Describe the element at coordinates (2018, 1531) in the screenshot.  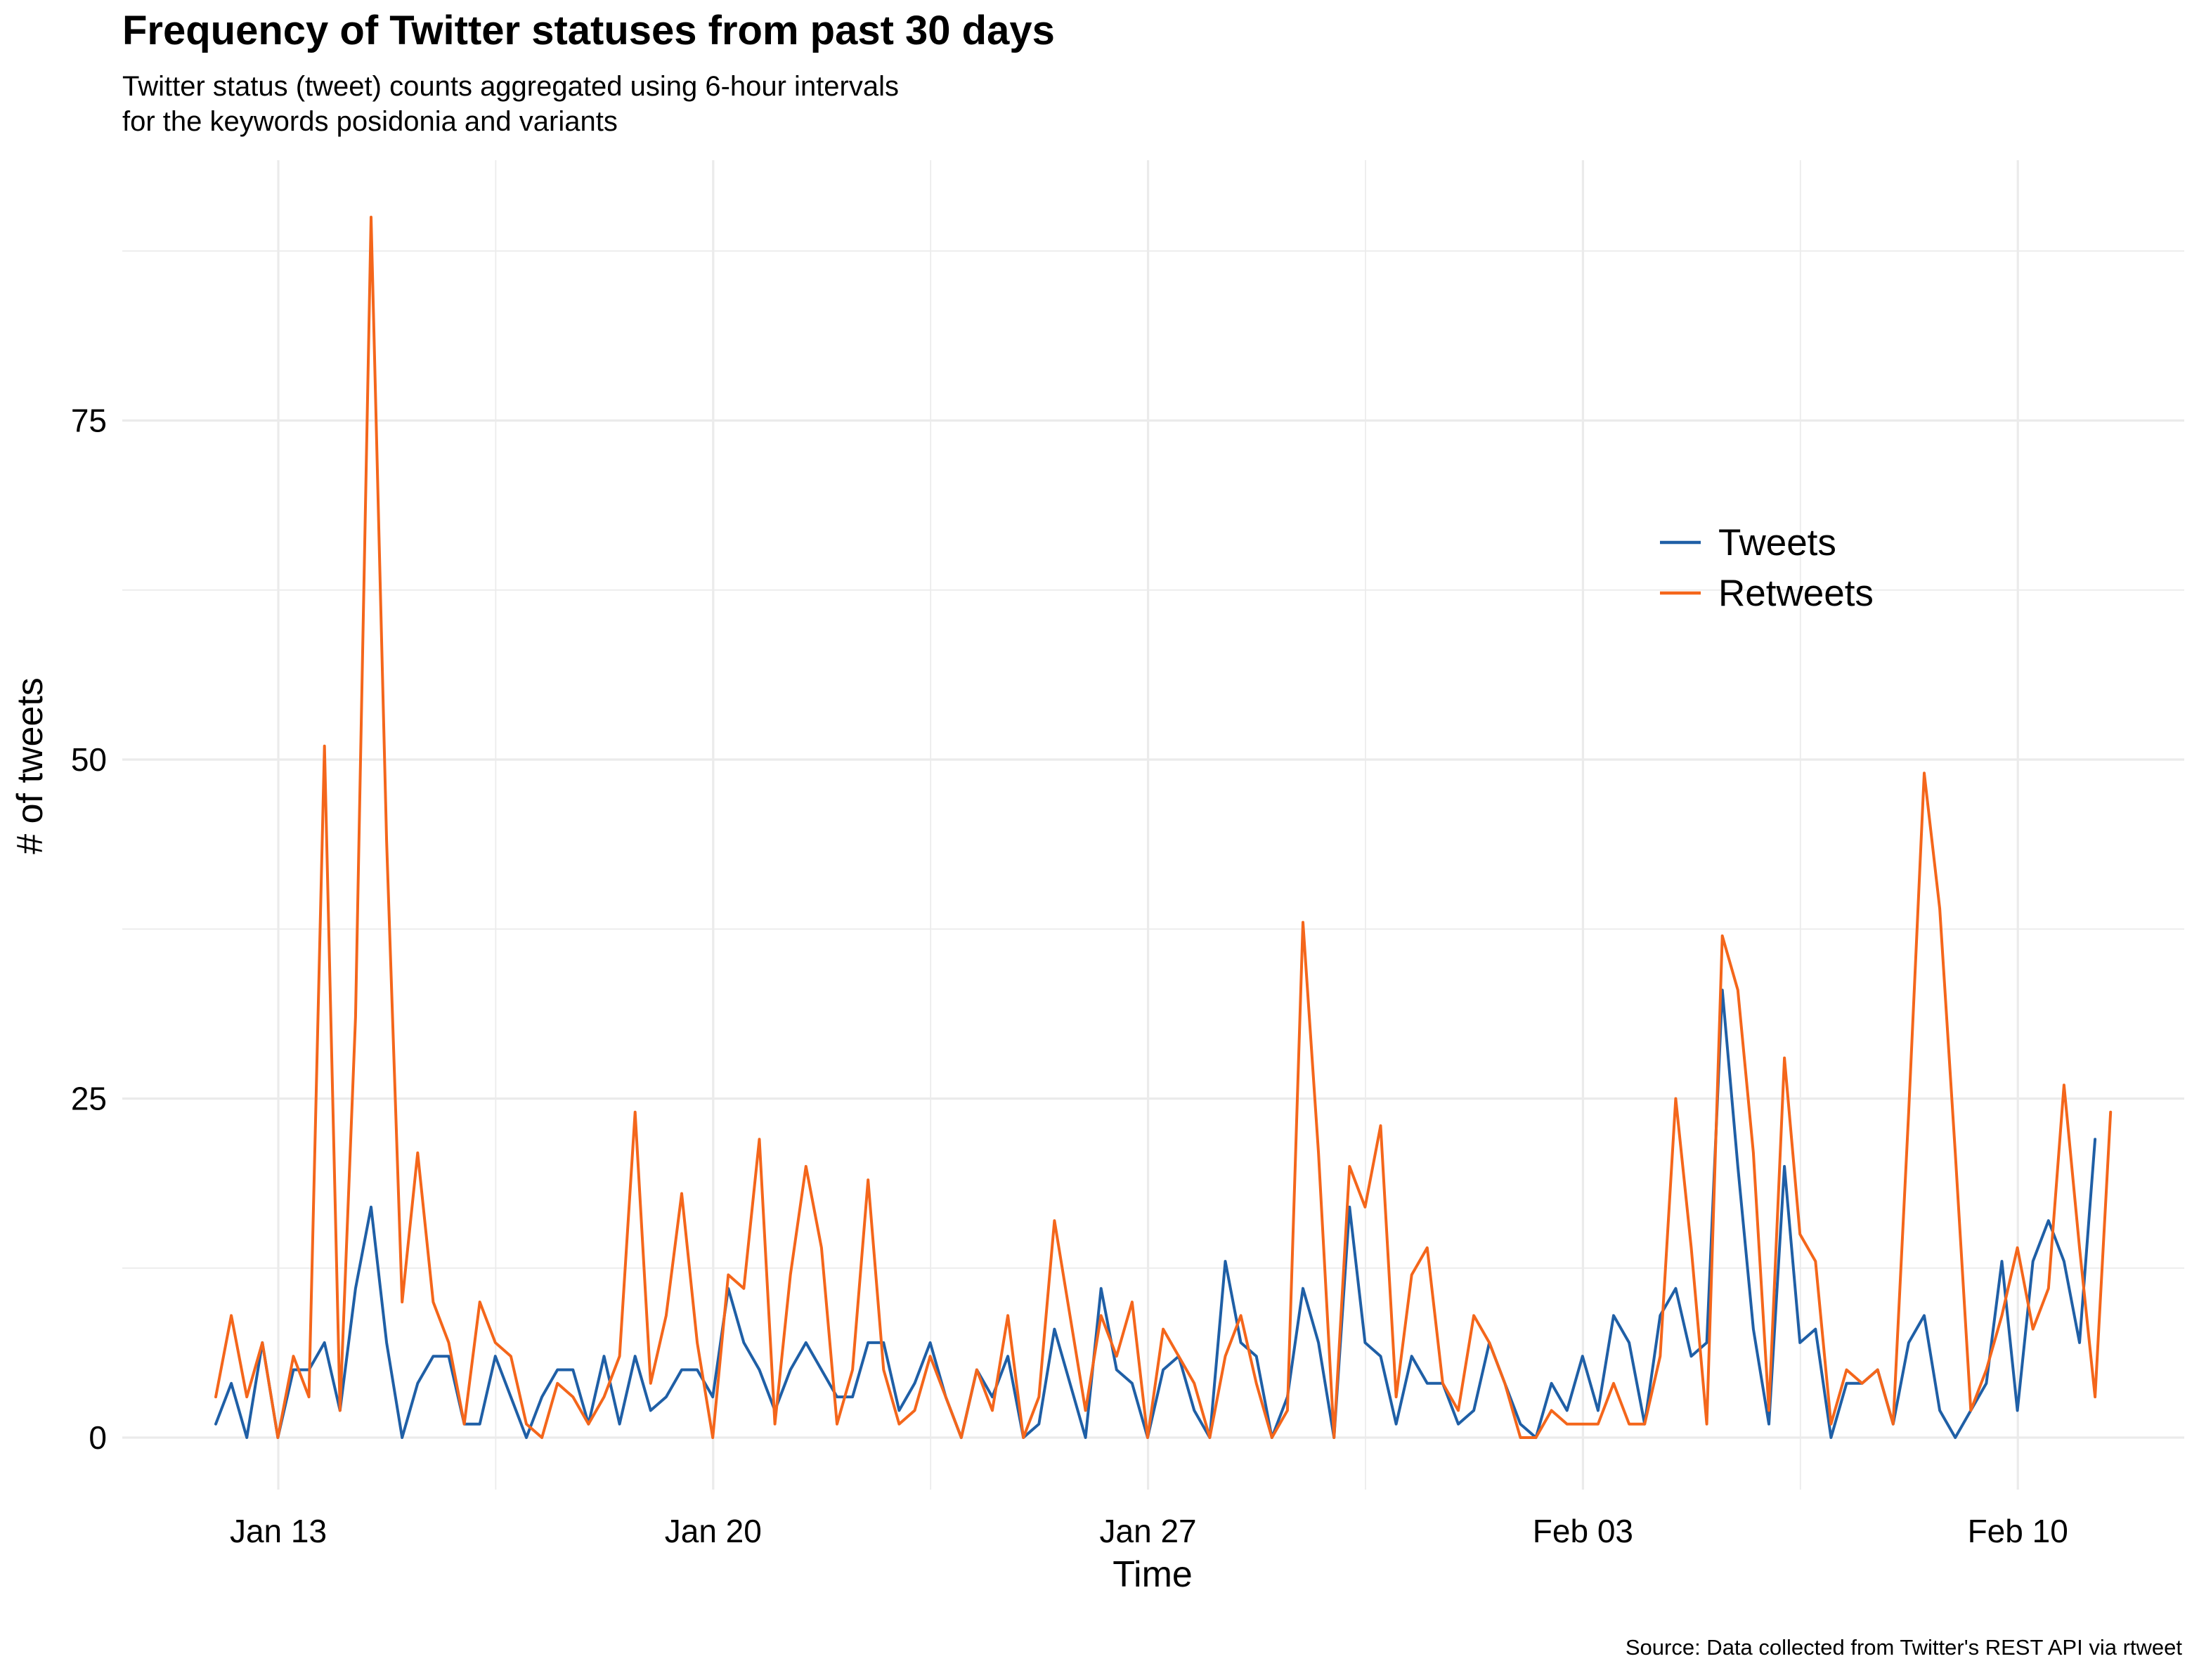
I see `x-tick-label: Feb 10` at that location.